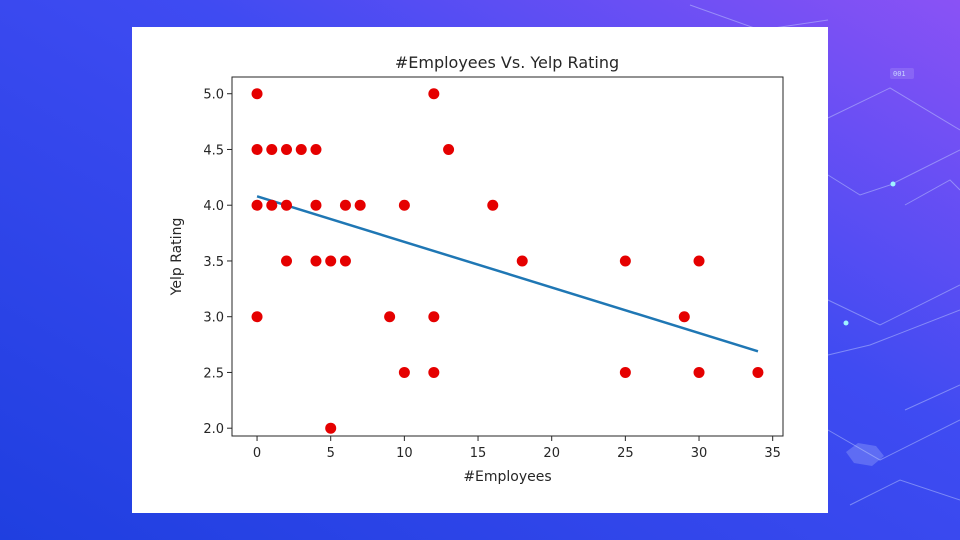  What do you see at coordinates (213, 262) in the screenshot?
I see `y-tick-label: 3.5` at bounding box center [213, 262].